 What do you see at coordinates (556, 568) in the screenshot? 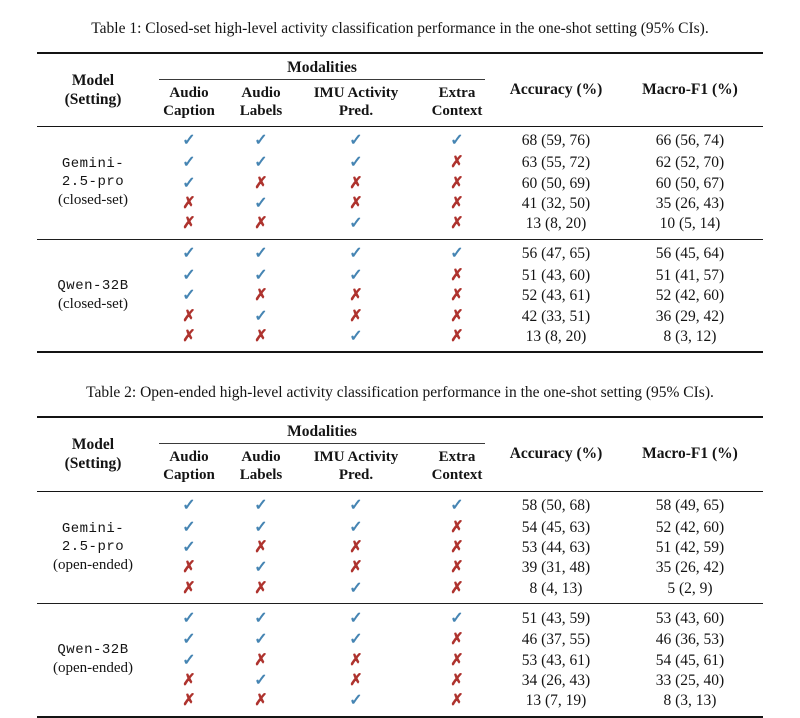
I see `accuracy-value: 39 (31, 48)` at bounding box center [556, 568].